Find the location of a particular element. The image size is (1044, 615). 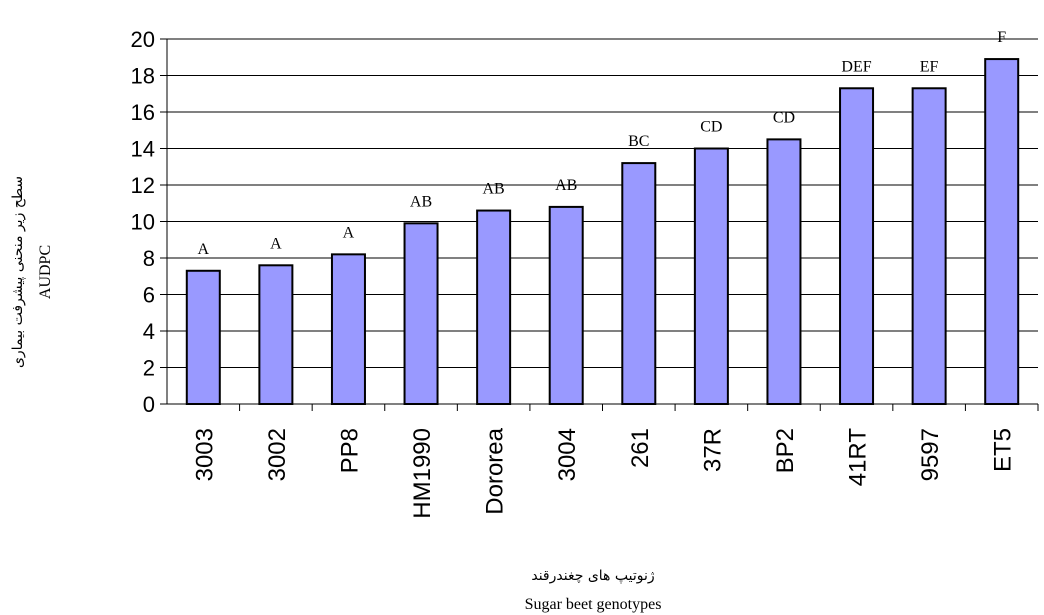

y-tick-label: 6 is located at coordinates (149, 295).